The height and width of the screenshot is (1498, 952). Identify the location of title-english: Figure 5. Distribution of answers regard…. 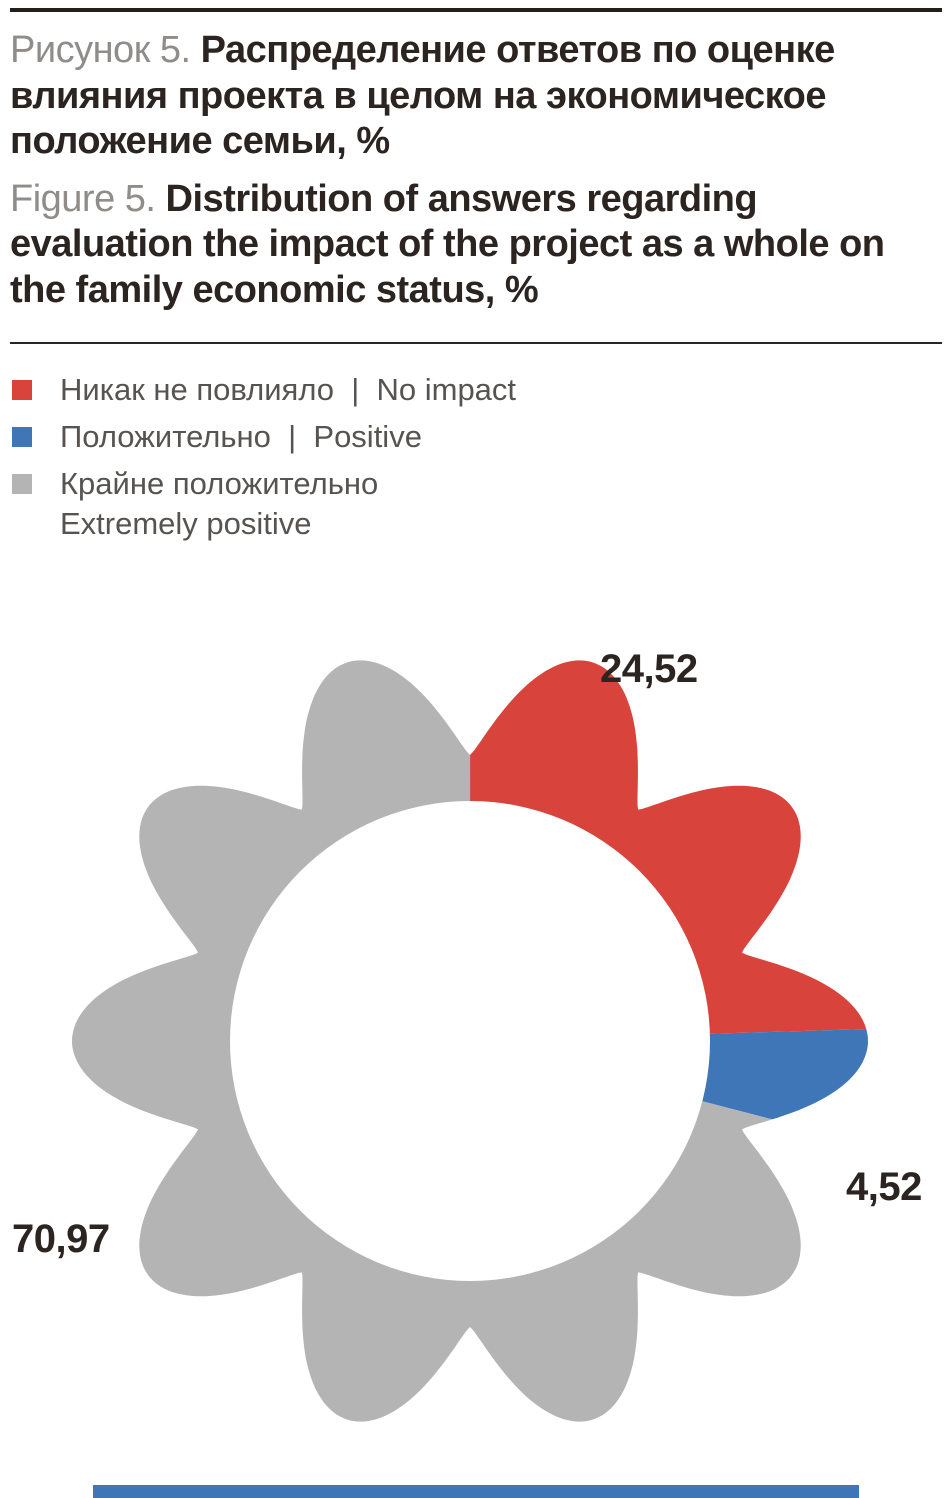
(475, 245).